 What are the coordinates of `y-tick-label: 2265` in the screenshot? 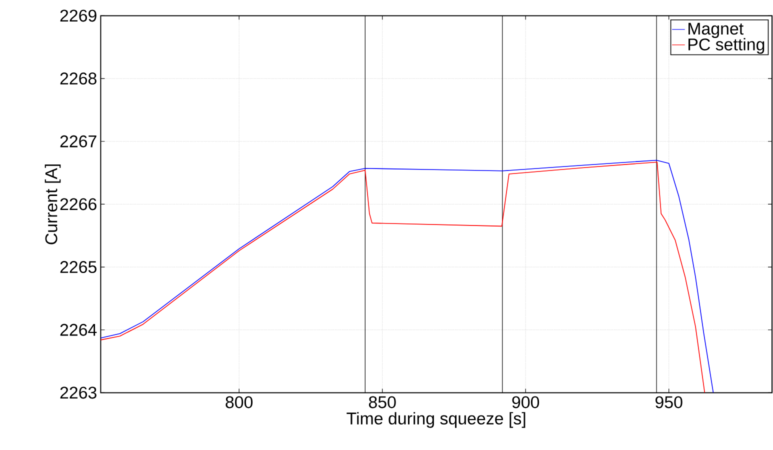 It's located at (78, 267).